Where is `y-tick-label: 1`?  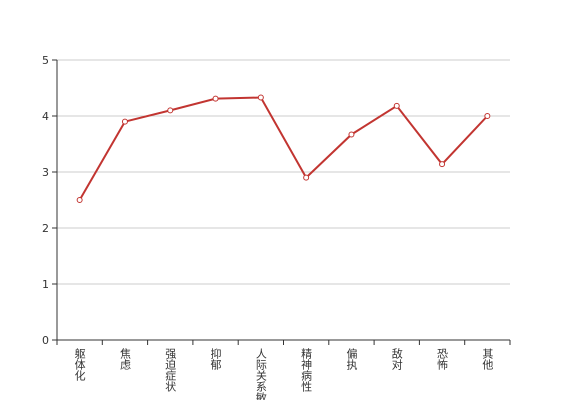 y-tick-label: 1 is located at coordinates (45, 284).